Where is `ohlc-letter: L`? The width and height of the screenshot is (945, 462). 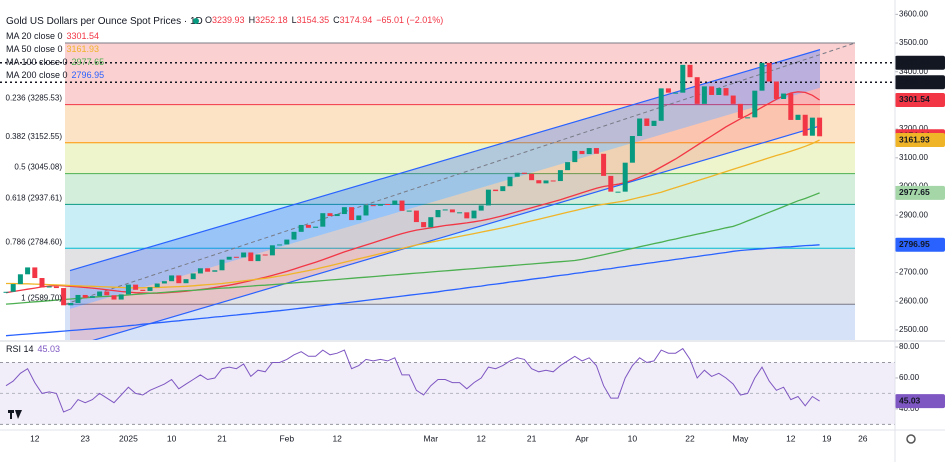 ohlc-letter: L is located at coordinates (294, 20).